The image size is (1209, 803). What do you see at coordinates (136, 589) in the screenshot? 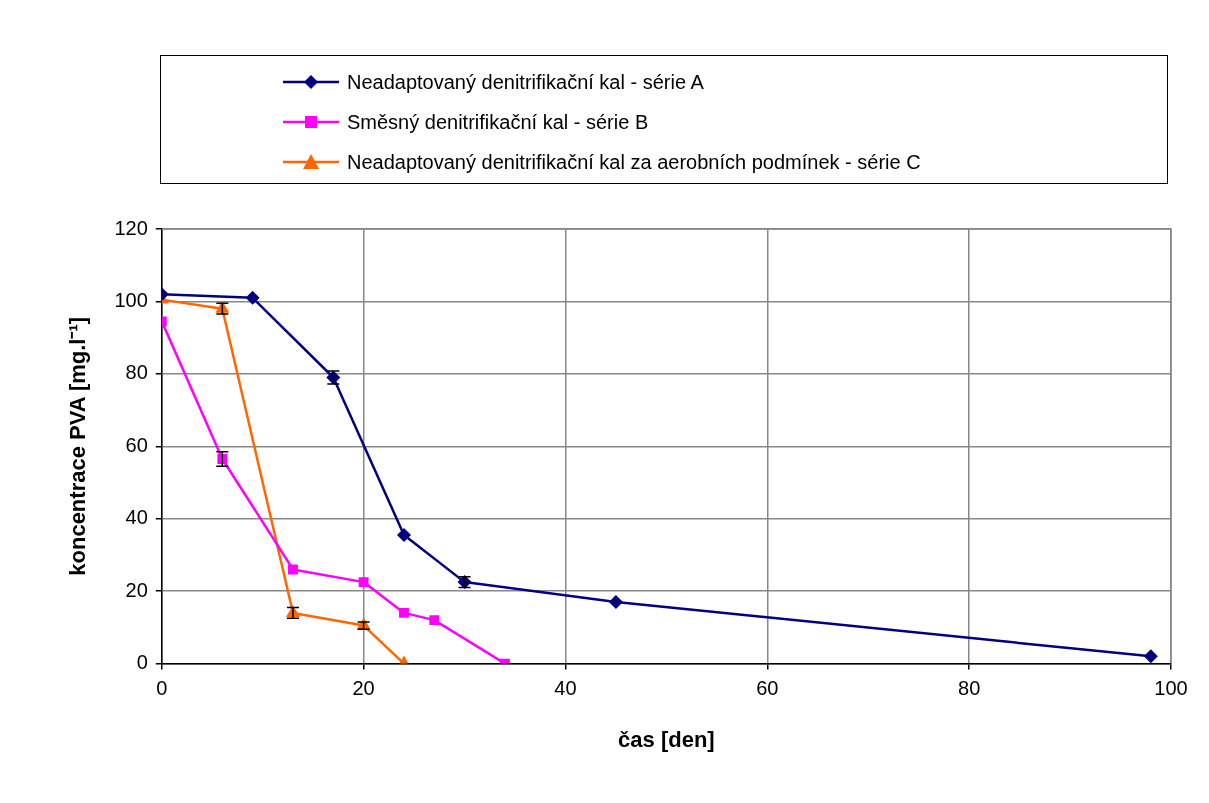
I see `y-tick-label: 20` at bounding box center [136, 589].